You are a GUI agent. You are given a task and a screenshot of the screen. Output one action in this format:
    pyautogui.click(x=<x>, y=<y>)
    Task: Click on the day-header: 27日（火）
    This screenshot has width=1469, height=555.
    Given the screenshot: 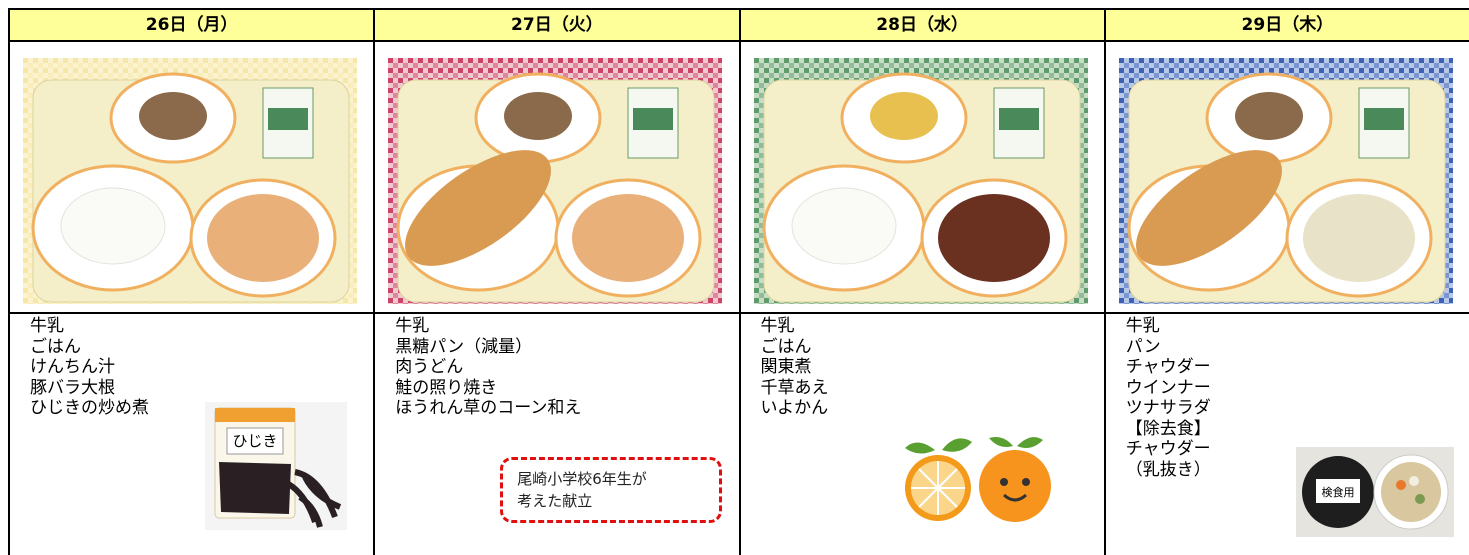 What is the action you would take?
    pyautogui.click(x=557, y=25)
    